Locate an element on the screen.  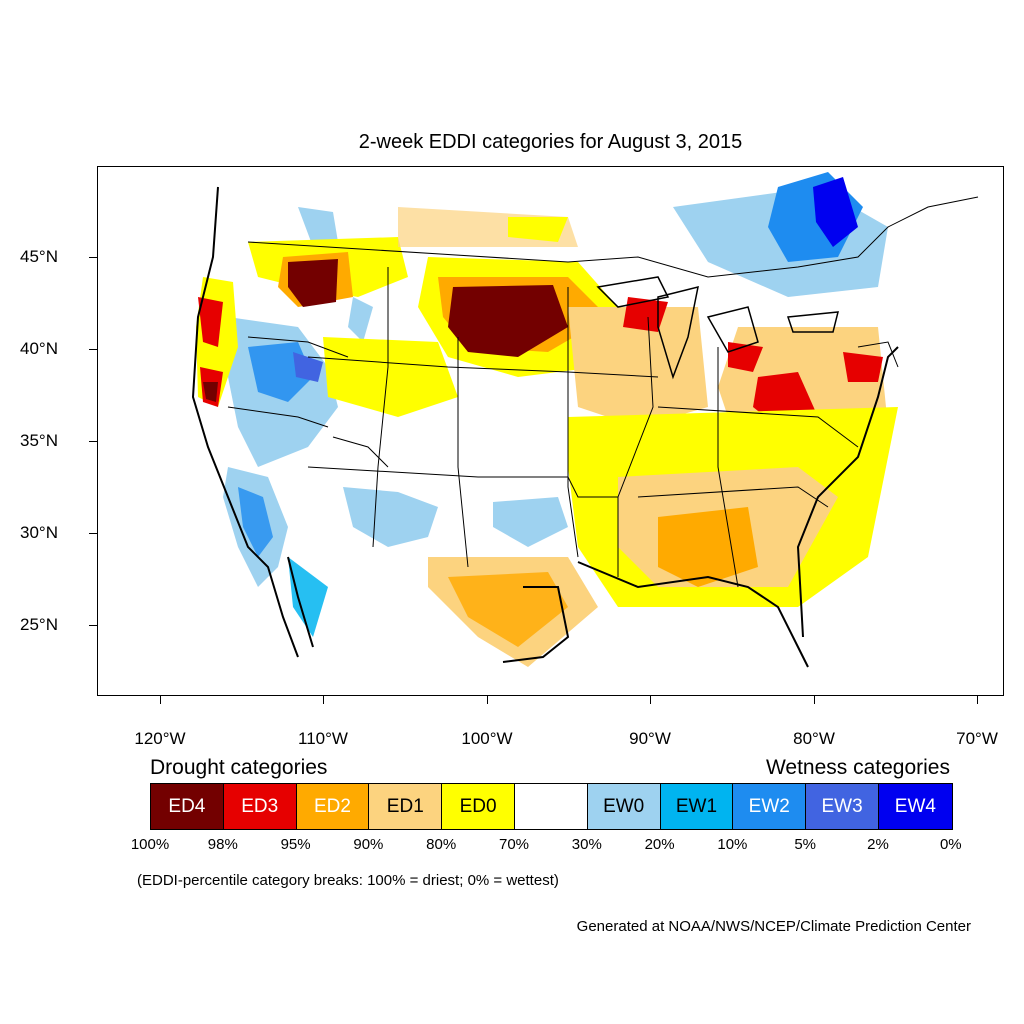
percentile-label: 5% is located at coordinates (805, 844).